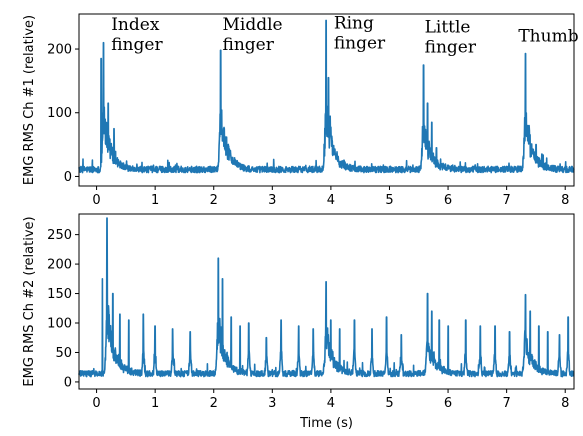  Describe the element at coordinates (135, 25) in the screenshot. I see `finger-label-line: Index` at that location.